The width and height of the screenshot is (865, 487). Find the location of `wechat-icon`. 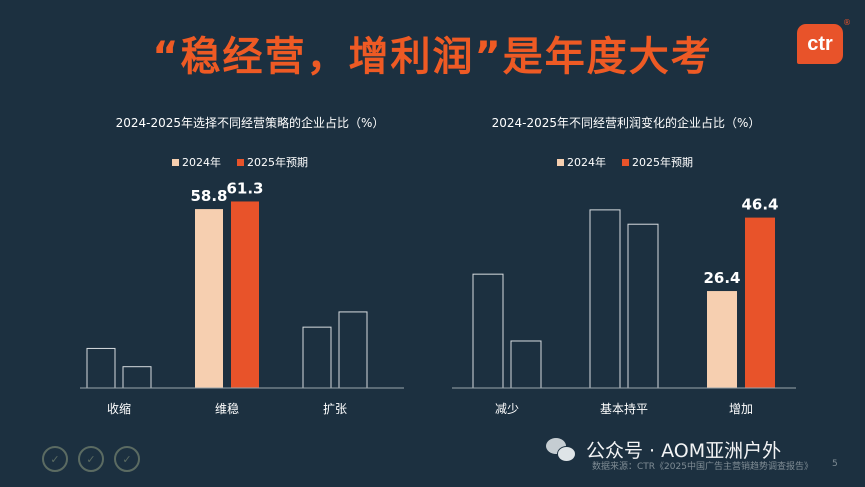

wechat-icon is located at coordinates (561, 449).